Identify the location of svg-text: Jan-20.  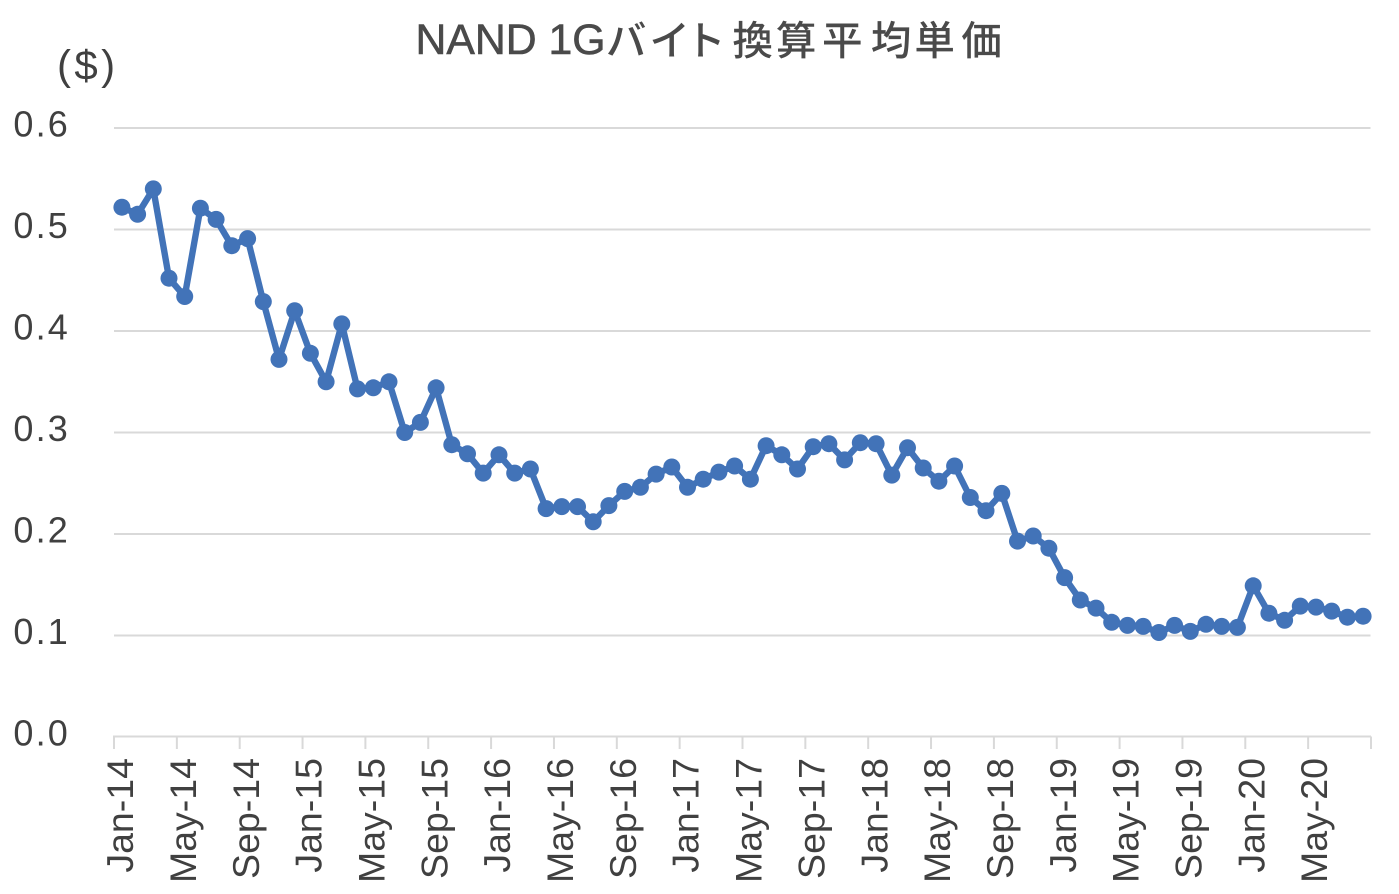
(1251, 815).